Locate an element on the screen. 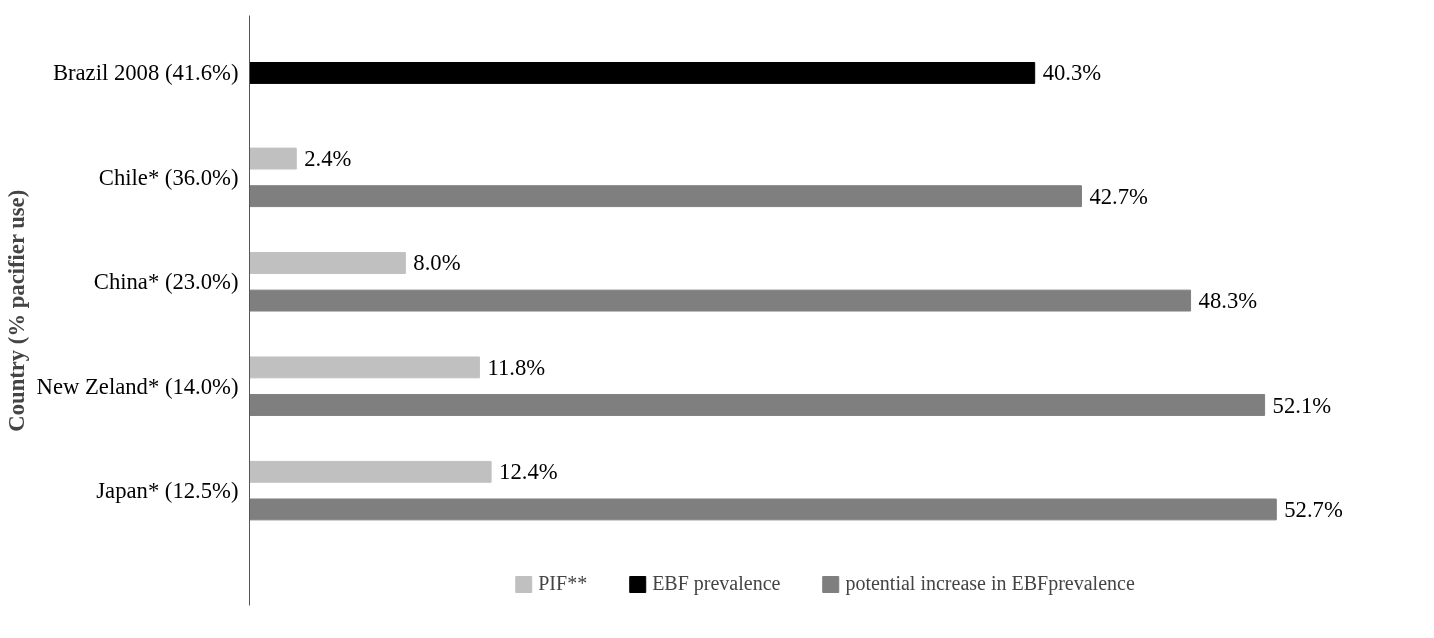 The height and width of the screenshot is (638, 1434). y-tick-label: China* (23.0%) is located at coordinates (166, 282).